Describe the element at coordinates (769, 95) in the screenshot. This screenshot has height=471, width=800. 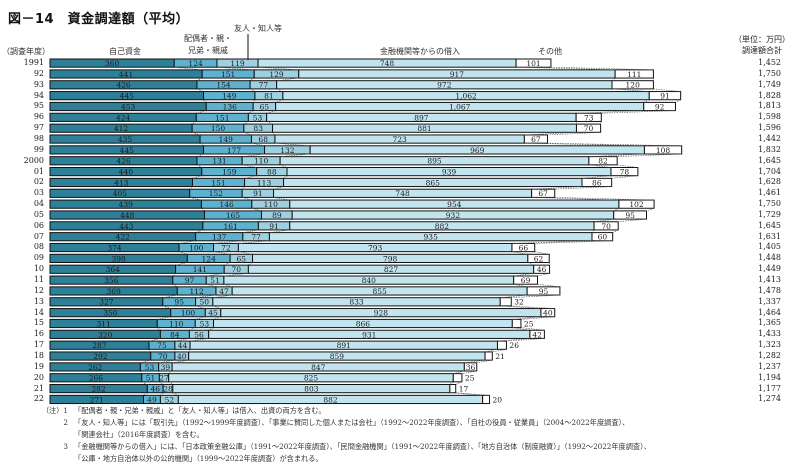
I see `total-label: 1,828` at that location.